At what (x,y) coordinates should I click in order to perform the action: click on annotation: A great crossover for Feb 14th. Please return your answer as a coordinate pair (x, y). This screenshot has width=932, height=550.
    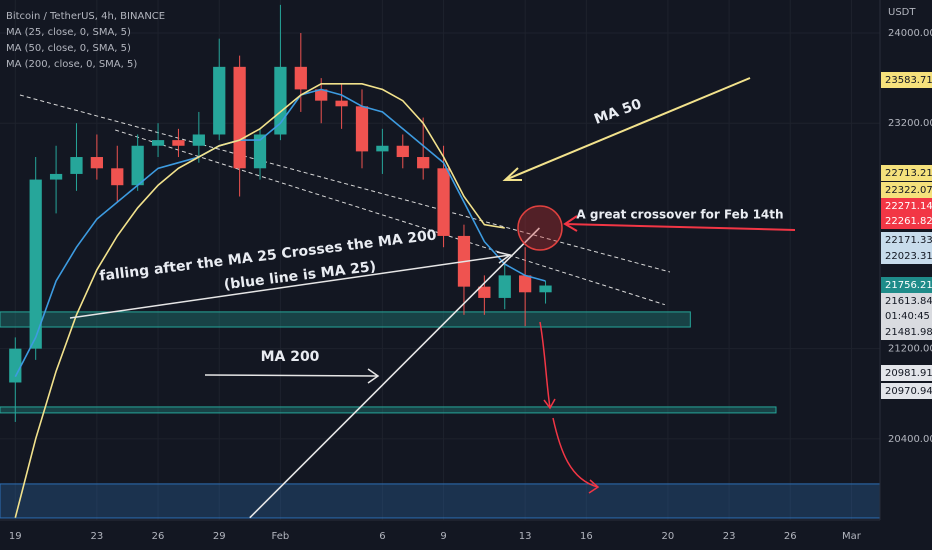
    Looking at the image, I should click on (679, 215).